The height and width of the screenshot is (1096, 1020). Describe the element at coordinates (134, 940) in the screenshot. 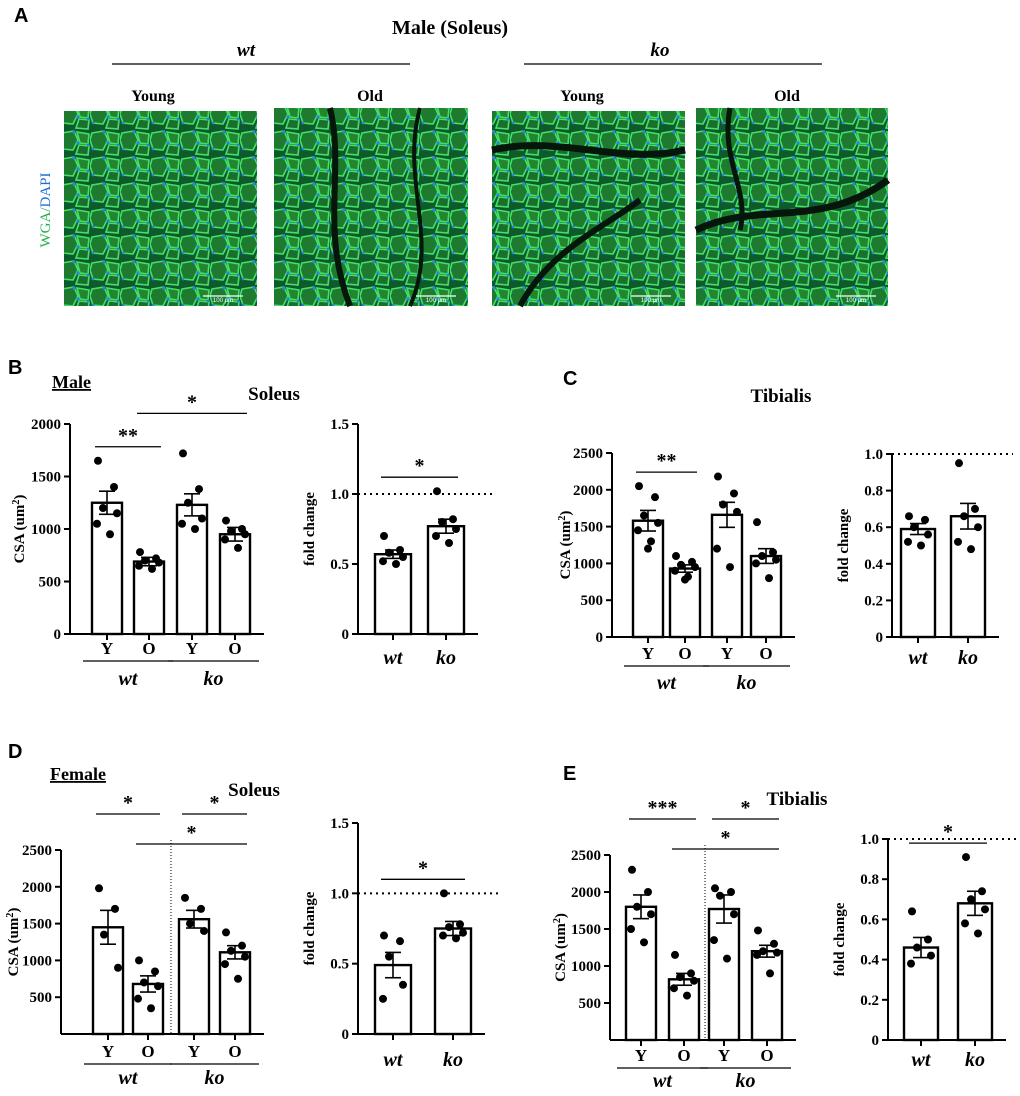

I see `chart-d-csa: 500 1000 1500 2000 2500 CSA (um2) Y O Y Owt ko * * *` at that location.